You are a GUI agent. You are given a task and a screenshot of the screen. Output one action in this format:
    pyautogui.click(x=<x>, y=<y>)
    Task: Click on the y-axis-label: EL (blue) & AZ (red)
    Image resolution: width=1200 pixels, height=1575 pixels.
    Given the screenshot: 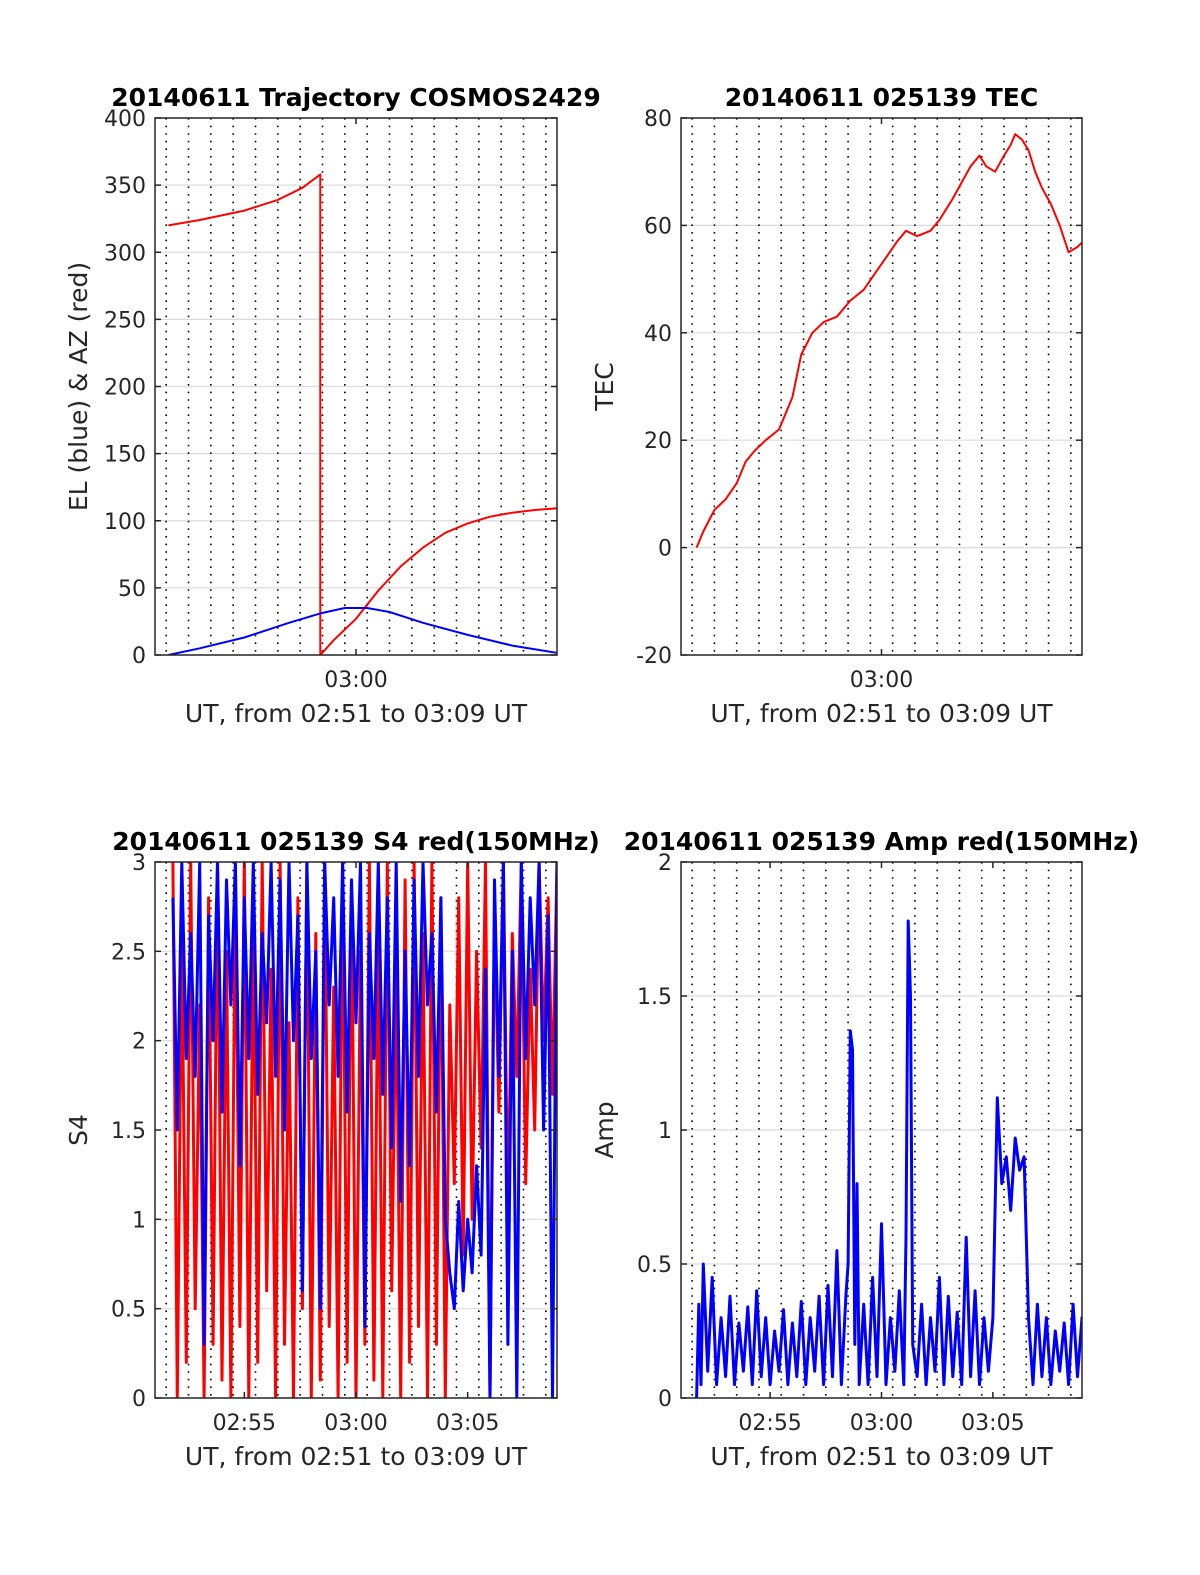 What is the action you would take?
    pyautogui.click(x=78, y=386)
    